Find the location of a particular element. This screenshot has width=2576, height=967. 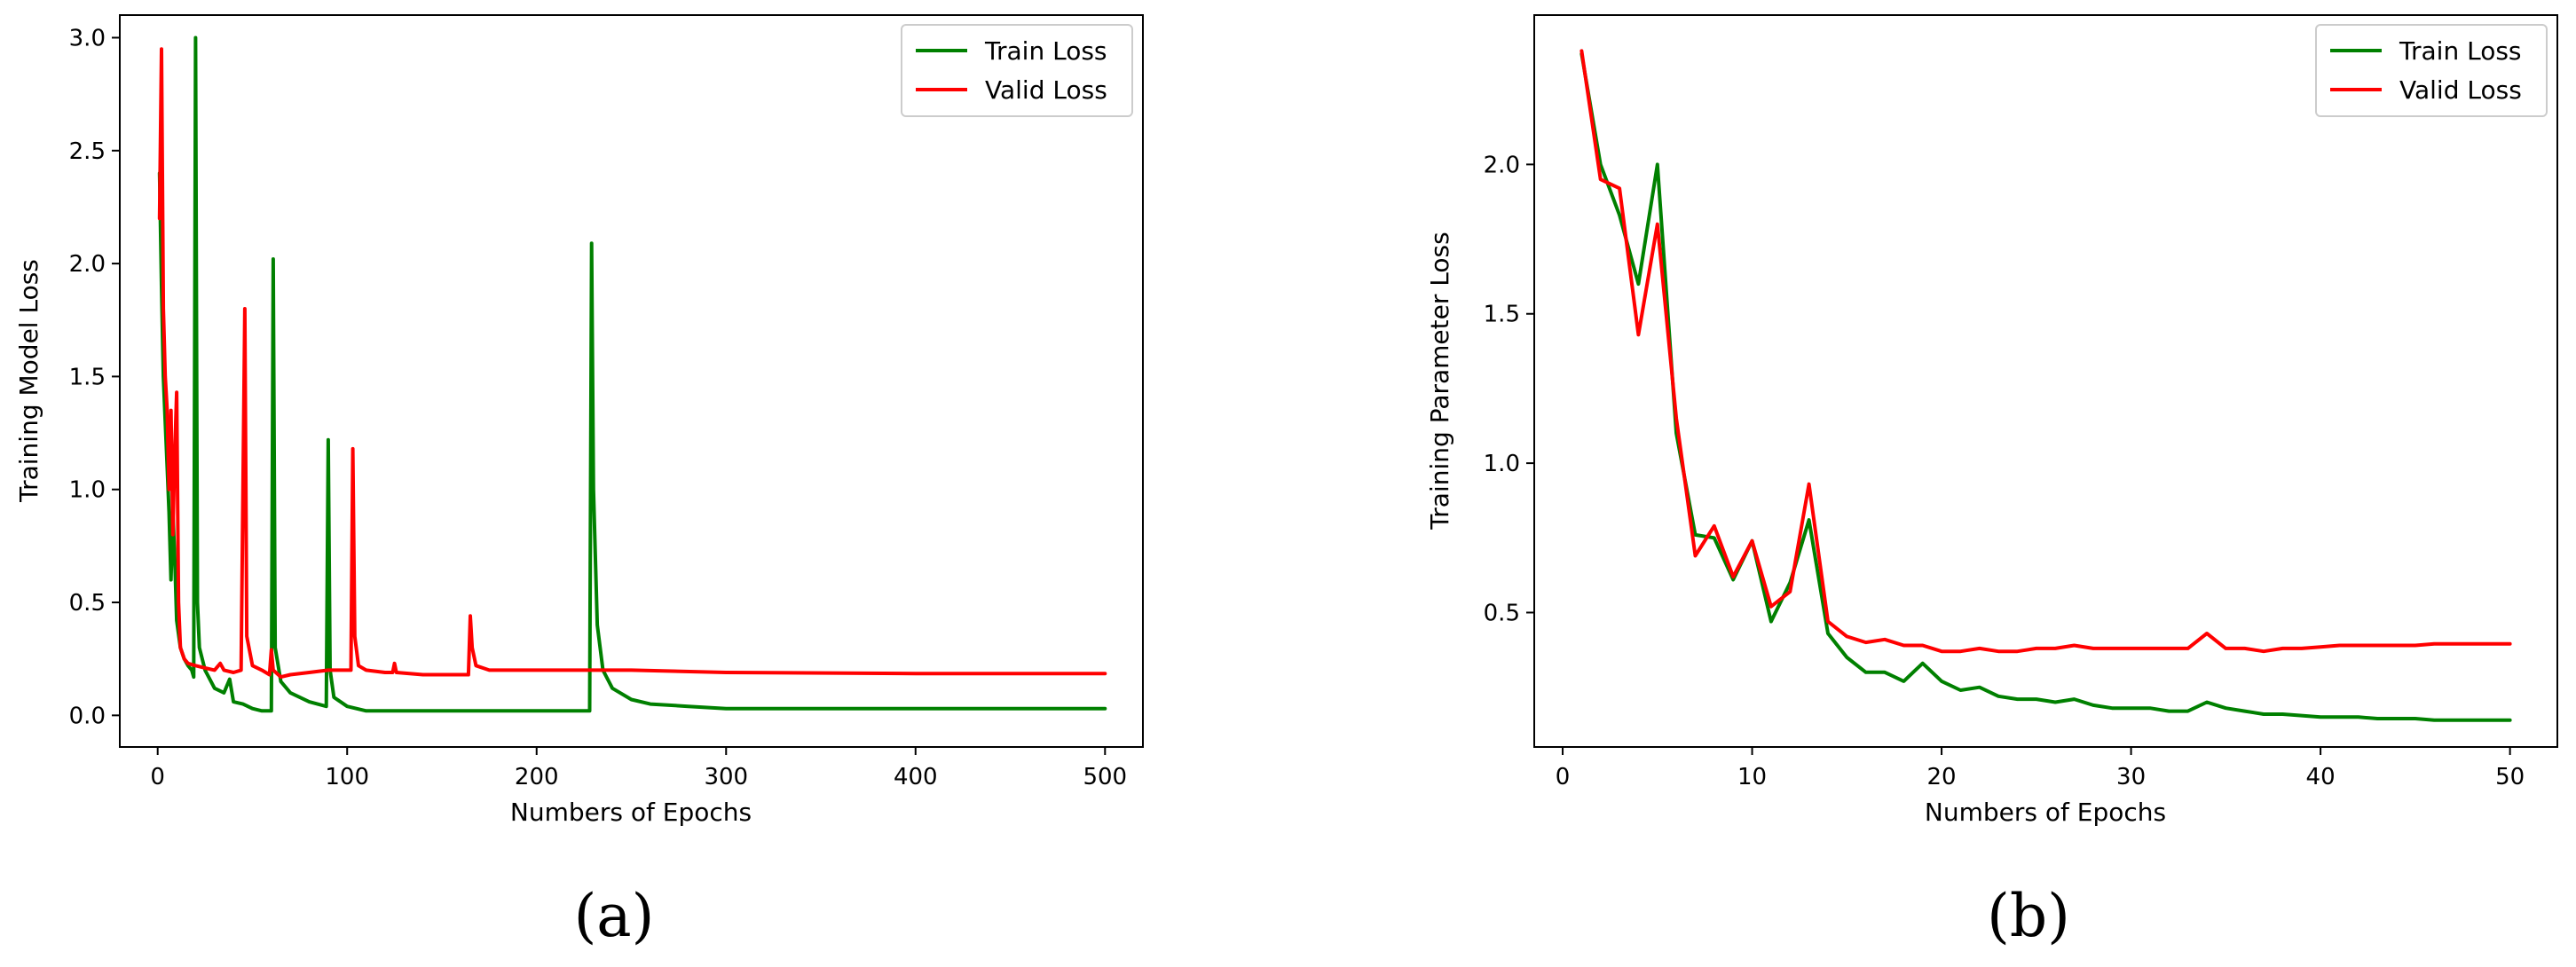

chart-a-legend: Train Loss Valid Loss is located at coordinates (1017, 70).